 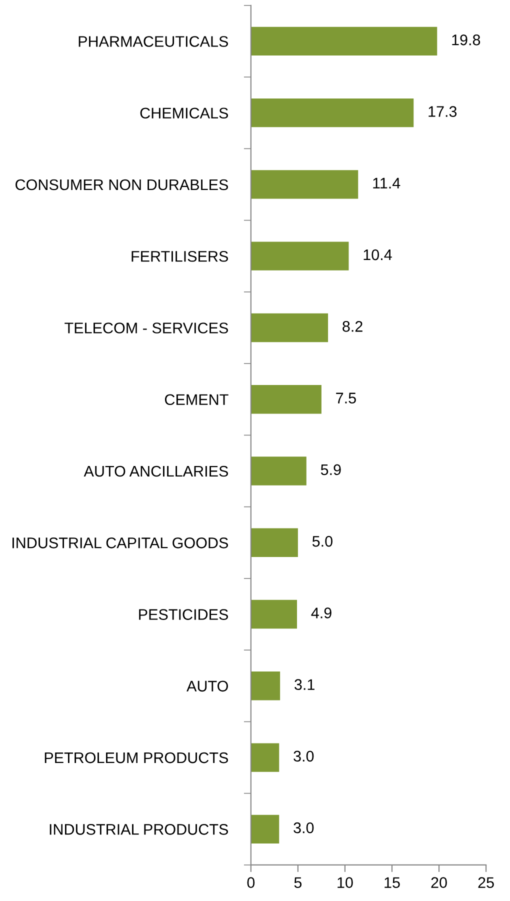 I want to click on y-tick-label: PHARMACEUTICALS, so click(x=153, y=41).